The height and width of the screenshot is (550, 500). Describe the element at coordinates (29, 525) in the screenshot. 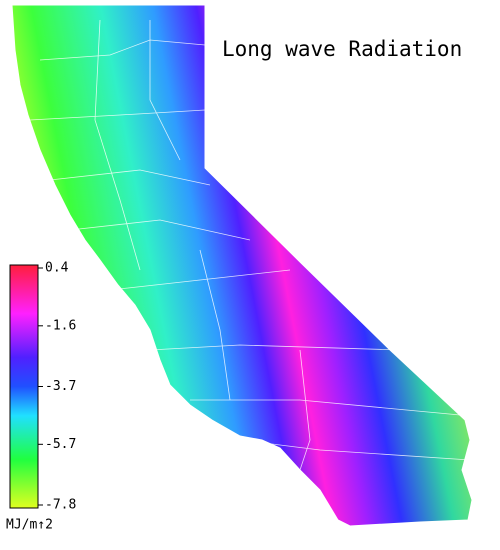

I see `colorbar-unit: MJ/m↑2` at that location.